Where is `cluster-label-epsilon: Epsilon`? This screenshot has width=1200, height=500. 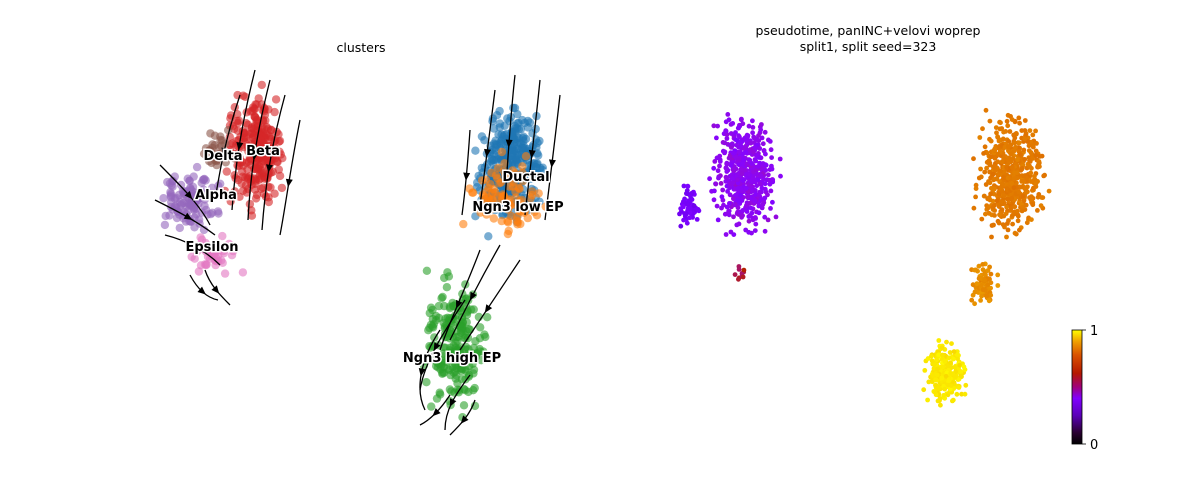 cluster-label-epsilon: Epsilon is located at coordinates (211, 247).